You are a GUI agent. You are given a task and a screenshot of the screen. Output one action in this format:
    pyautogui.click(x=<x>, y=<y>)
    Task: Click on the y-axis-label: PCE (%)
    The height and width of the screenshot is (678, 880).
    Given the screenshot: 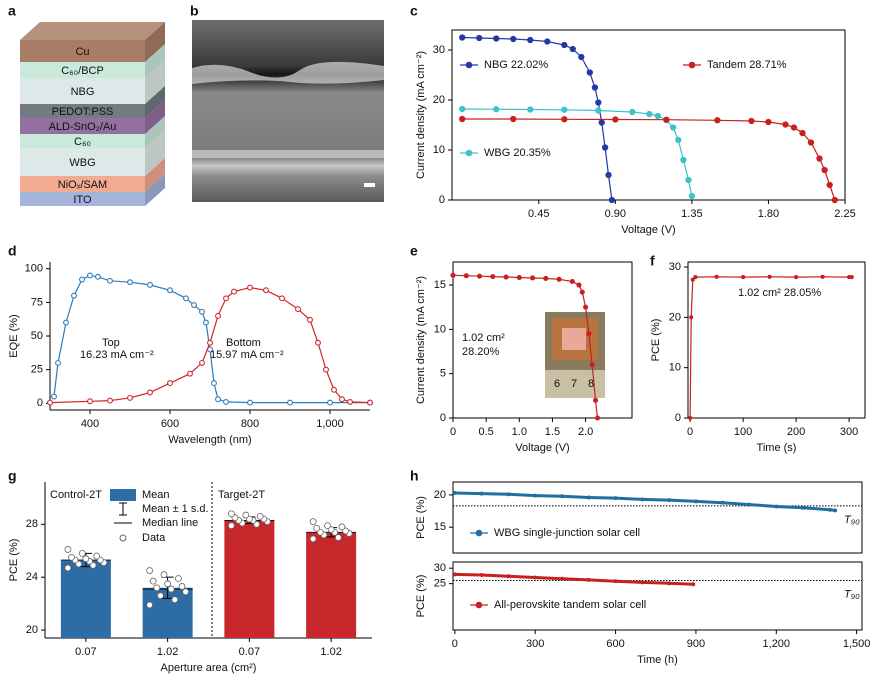 What is the action you would take?
    pyautogui.click(x=421, y=517)
    